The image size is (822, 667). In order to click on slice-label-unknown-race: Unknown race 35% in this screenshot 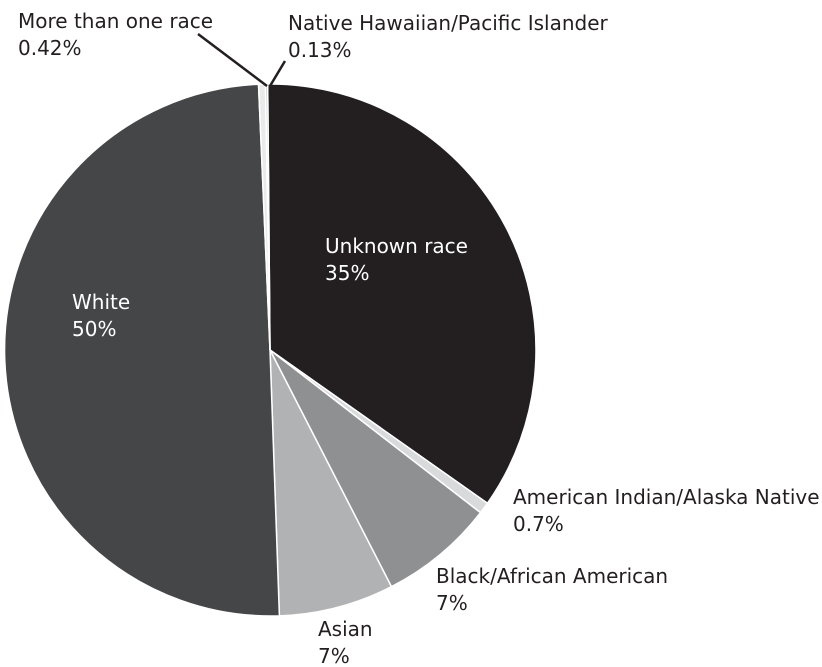, I will do `click(396, 259)`.